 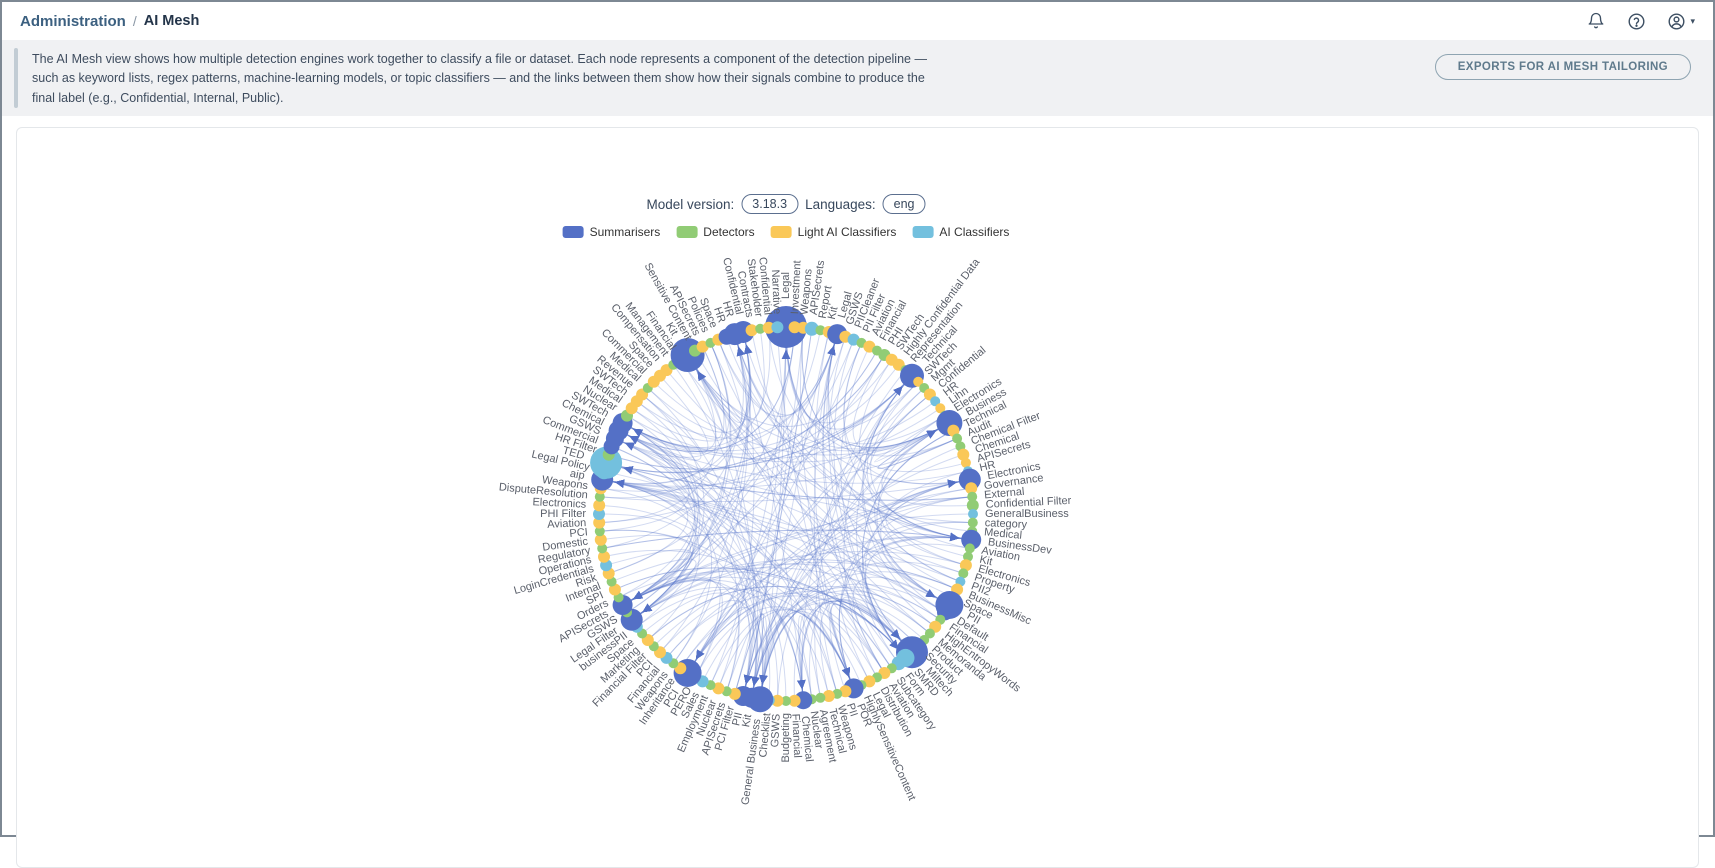 What do you see at coordinates (573, 454) in the screenshot?
I see `graph-node-label: TED` at bounding box center [573, 454].